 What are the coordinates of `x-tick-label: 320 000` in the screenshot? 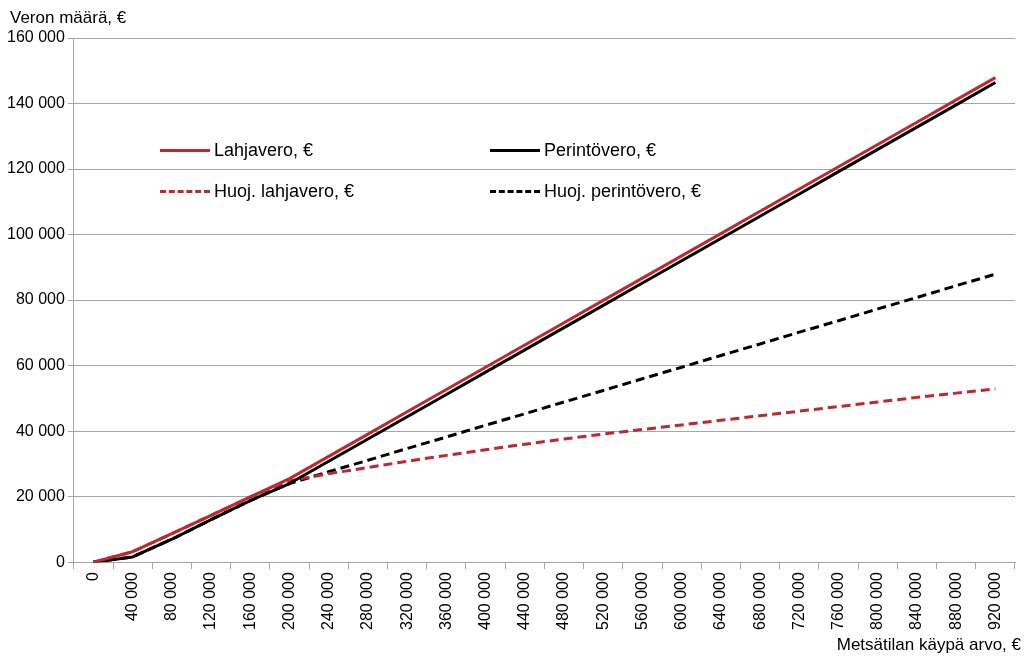 It's located at (406, 601).